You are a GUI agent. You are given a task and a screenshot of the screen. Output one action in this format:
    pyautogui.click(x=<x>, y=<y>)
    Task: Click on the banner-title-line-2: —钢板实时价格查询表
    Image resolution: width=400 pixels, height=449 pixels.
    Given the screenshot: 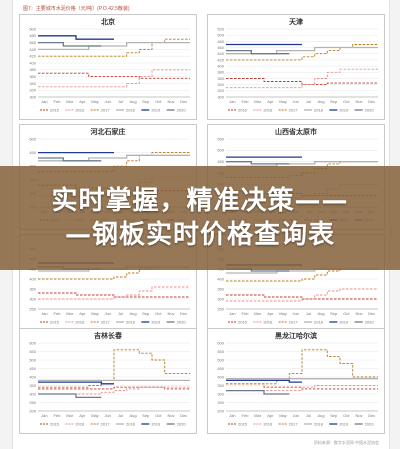 What is the action you would take?
    pyautogui.click(x=199, y=235)
    